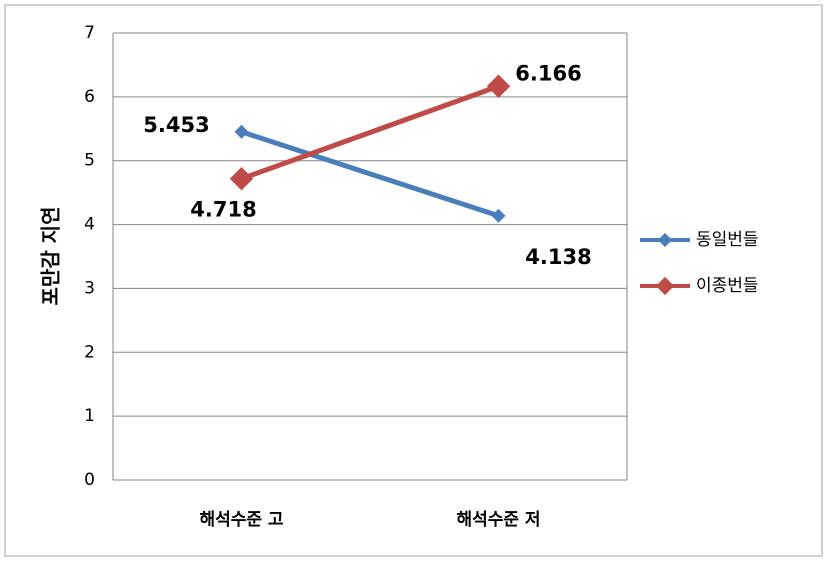  What do you see at coordinates (727, 240) in the screenshot?
I see `legend-label: 동일번들` at bounding box center [727, 240].